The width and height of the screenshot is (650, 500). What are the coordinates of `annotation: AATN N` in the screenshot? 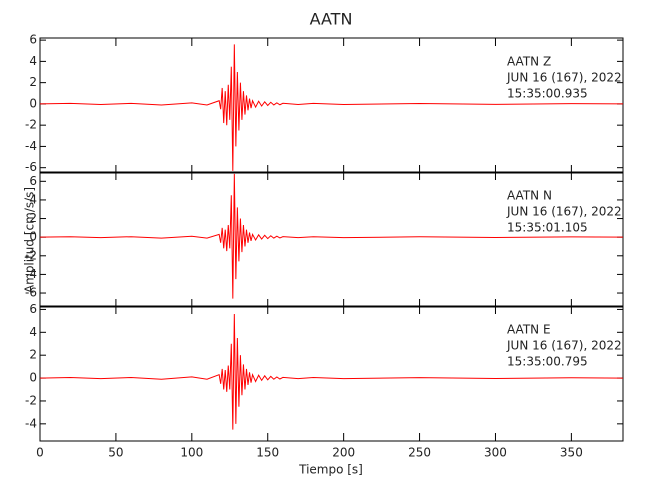 It's located at (529, 196).